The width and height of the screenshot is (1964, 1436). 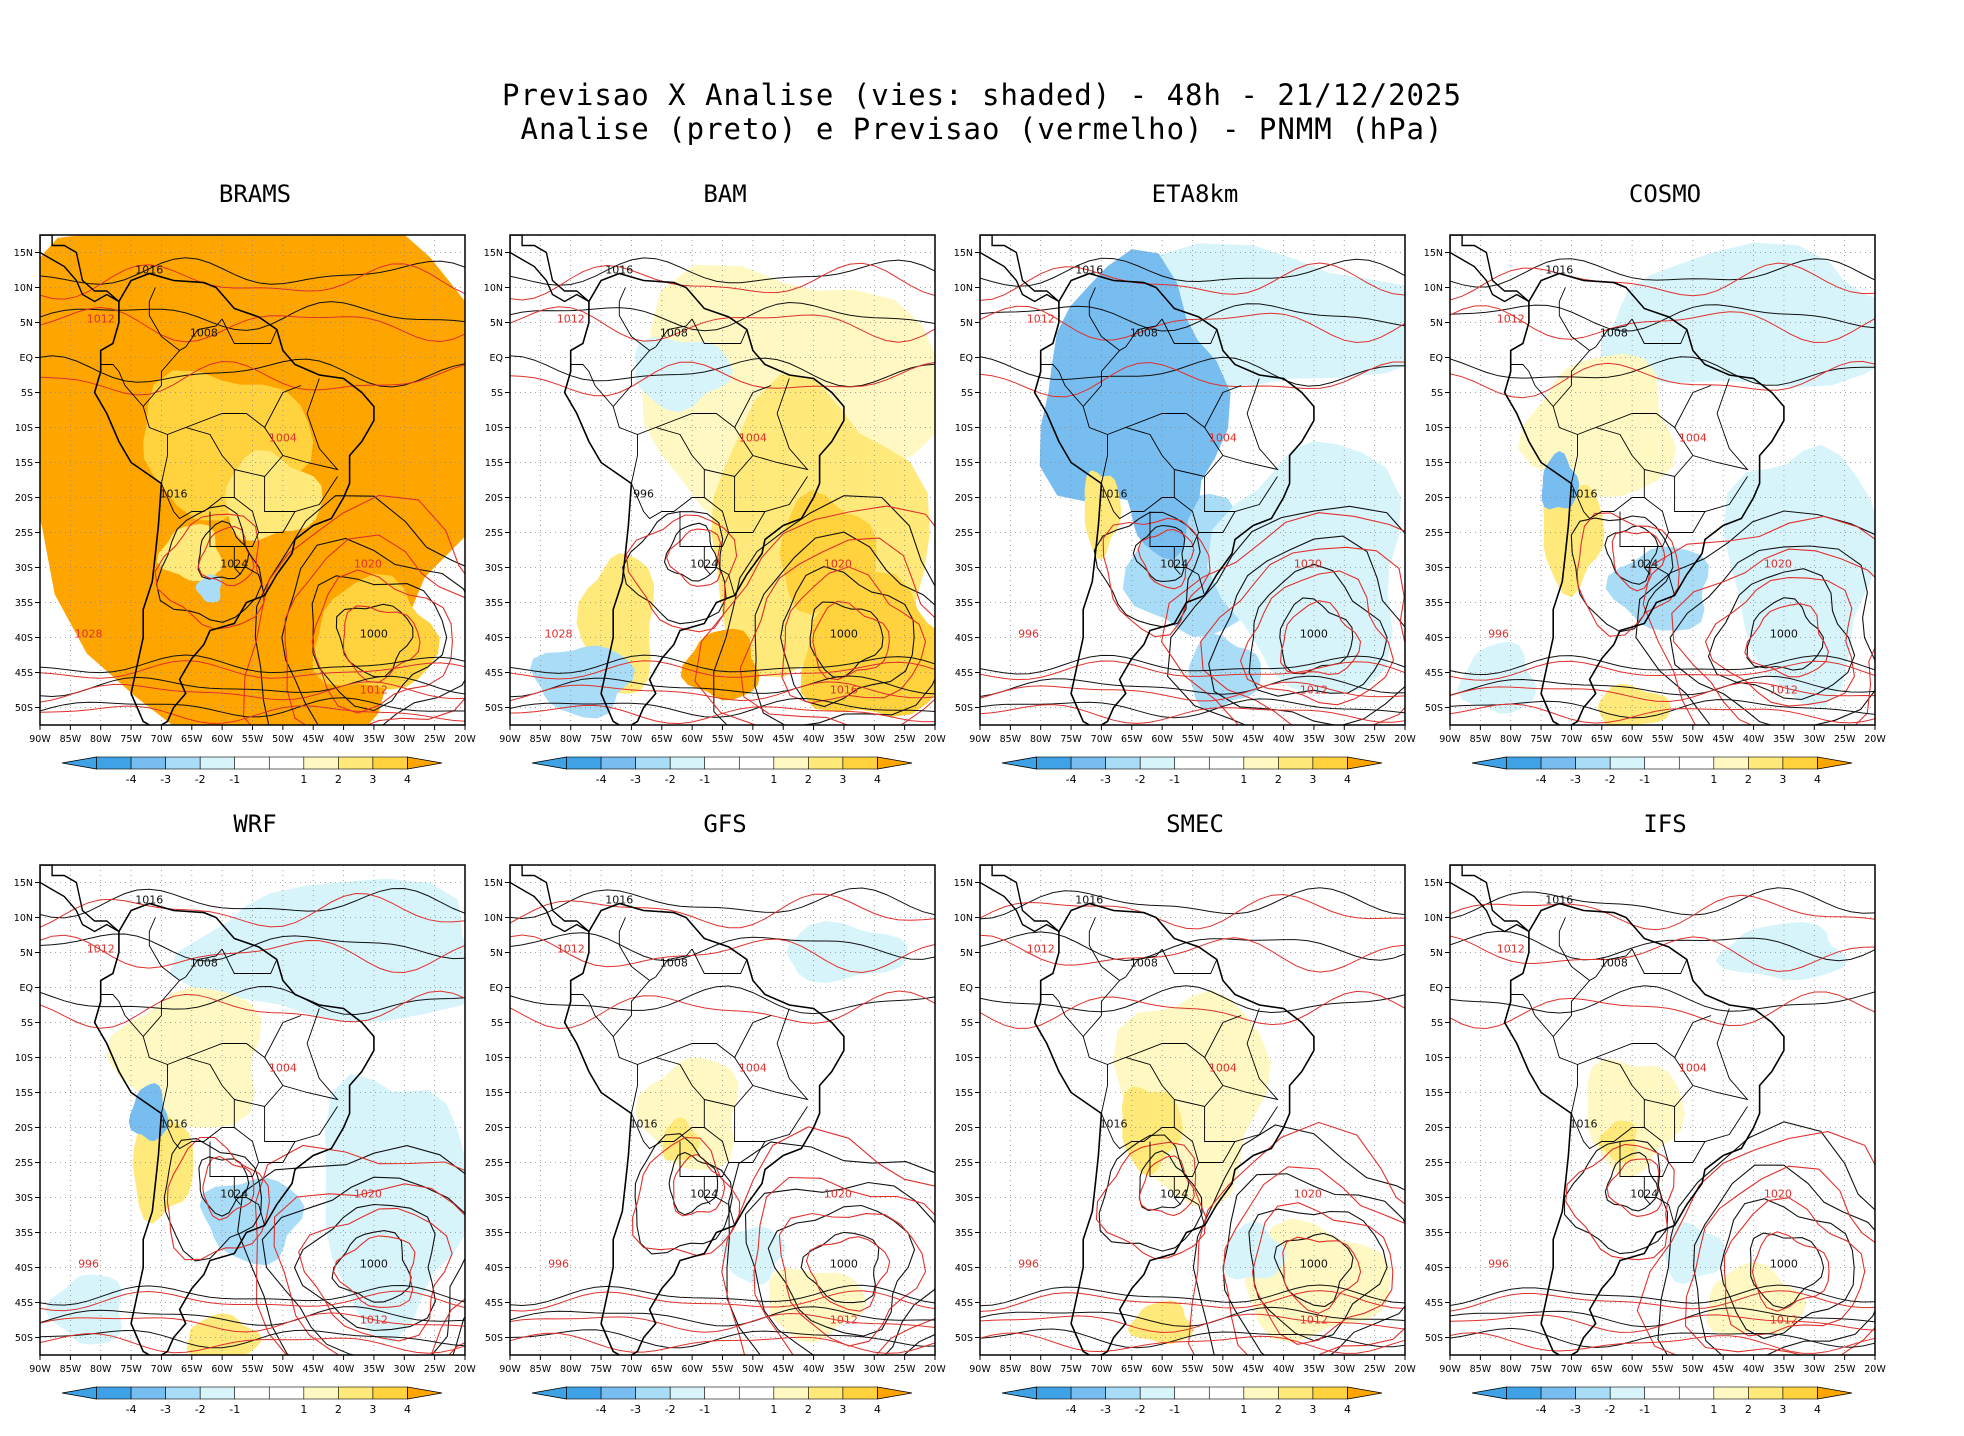 I want to click on panel-title: ETA8km, so click(x=1195, y=194).